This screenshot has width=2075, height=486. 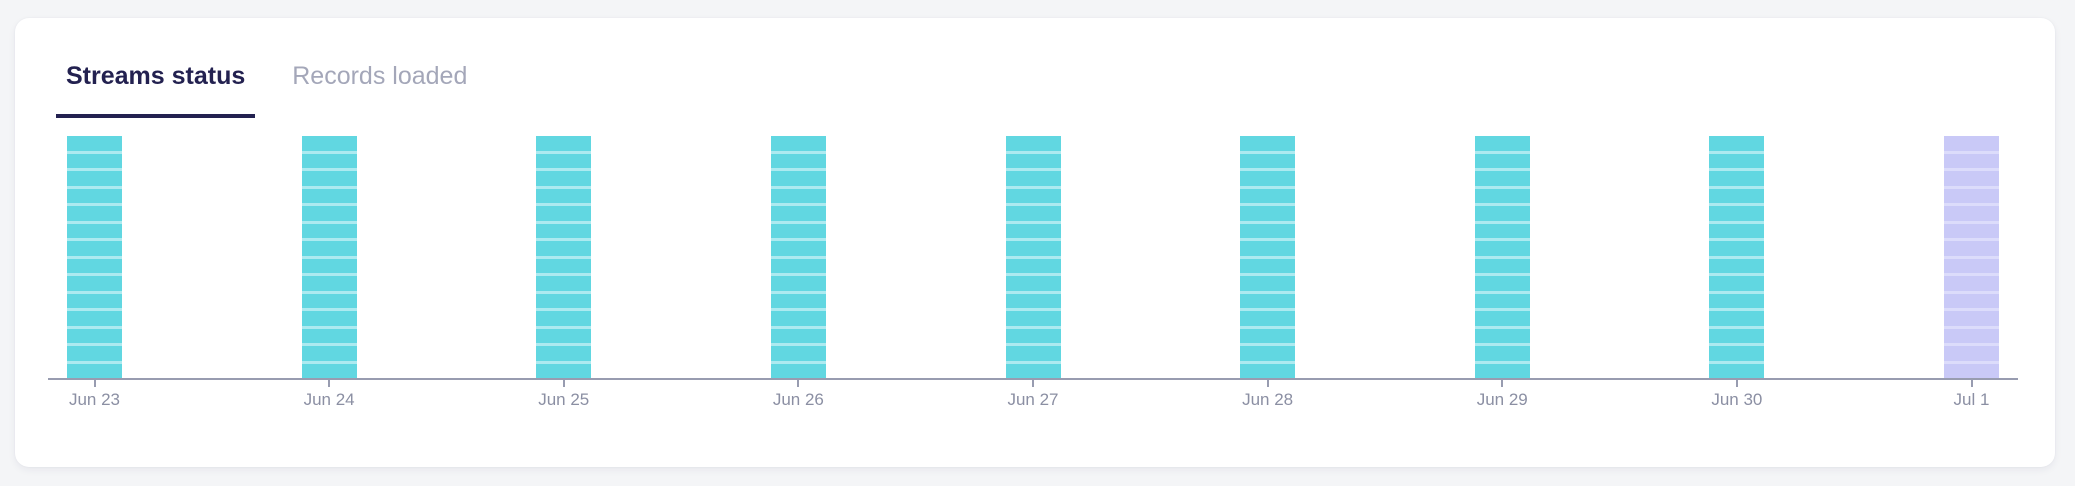 What do you see at coordinates (1502, 399) in the screenshot?
I see `x-axis-label: Jun 29` at bounding box center [1502, 399].